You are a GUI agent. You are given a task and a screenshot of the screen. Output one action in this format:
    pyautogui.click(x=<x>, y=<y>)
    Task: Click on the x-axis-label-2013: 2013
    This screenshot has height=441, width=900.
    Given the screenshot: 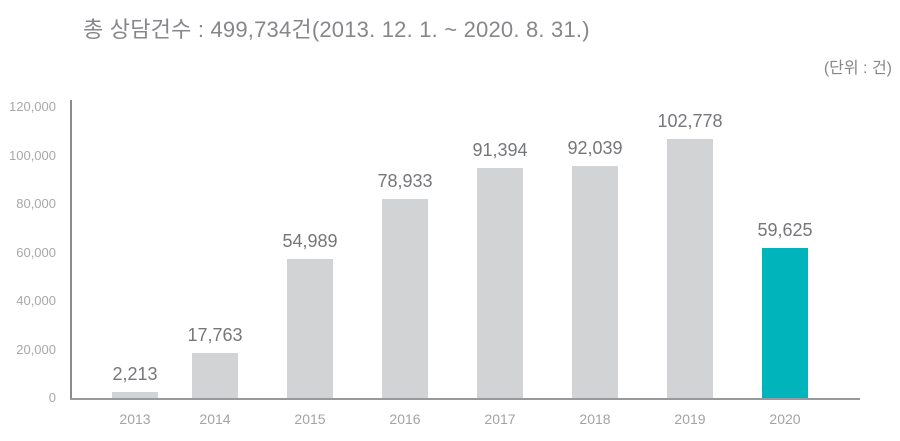 What is the action you would take?
    pyautogui.click(x=135, y=419)
    